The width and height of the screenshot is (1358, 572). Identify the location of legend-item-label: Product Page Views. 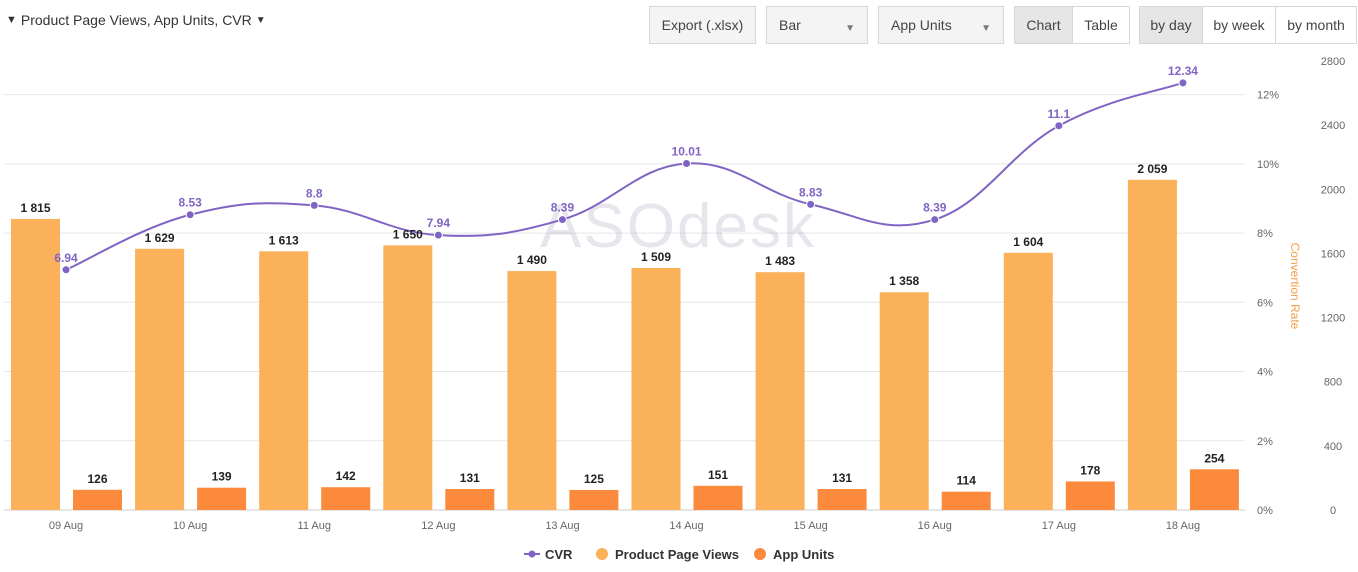
(677, 554).